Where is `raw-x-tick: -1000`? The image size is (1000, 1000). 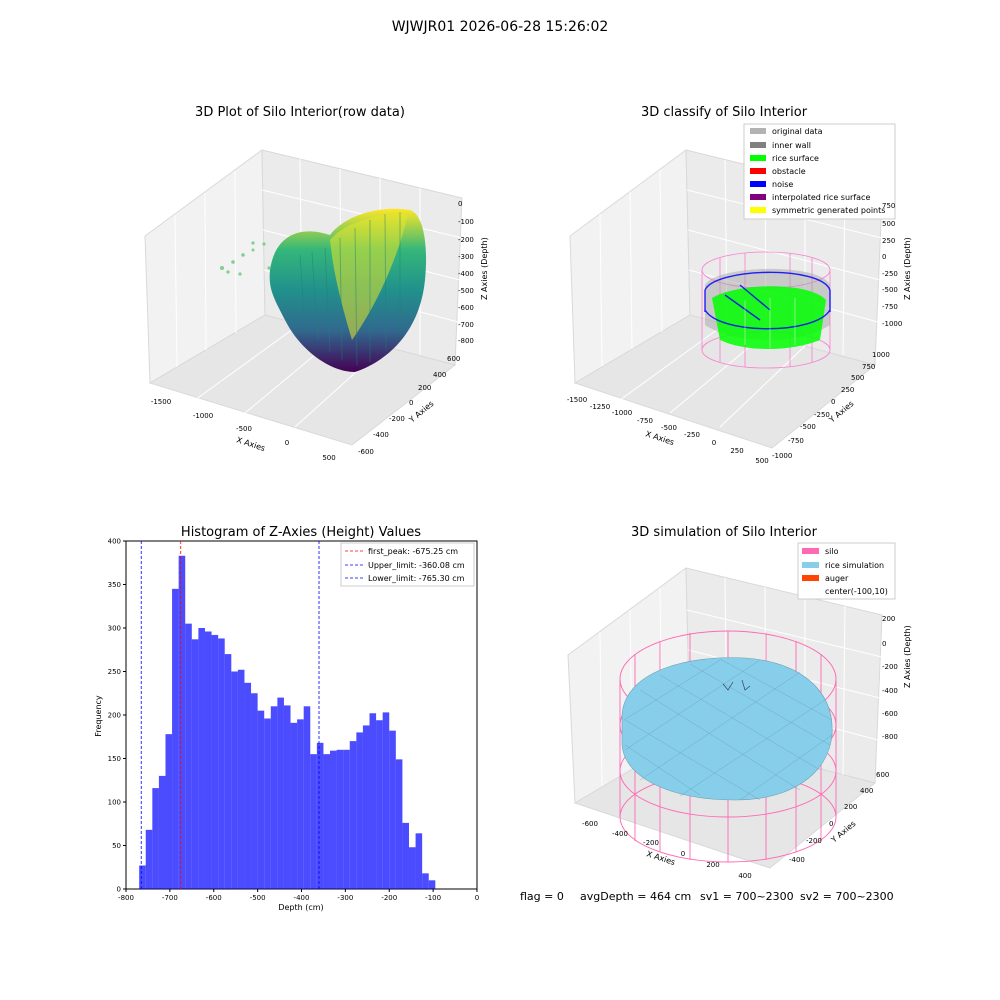 raw-x-tick: -1000 is located at coordinates (203, 416).